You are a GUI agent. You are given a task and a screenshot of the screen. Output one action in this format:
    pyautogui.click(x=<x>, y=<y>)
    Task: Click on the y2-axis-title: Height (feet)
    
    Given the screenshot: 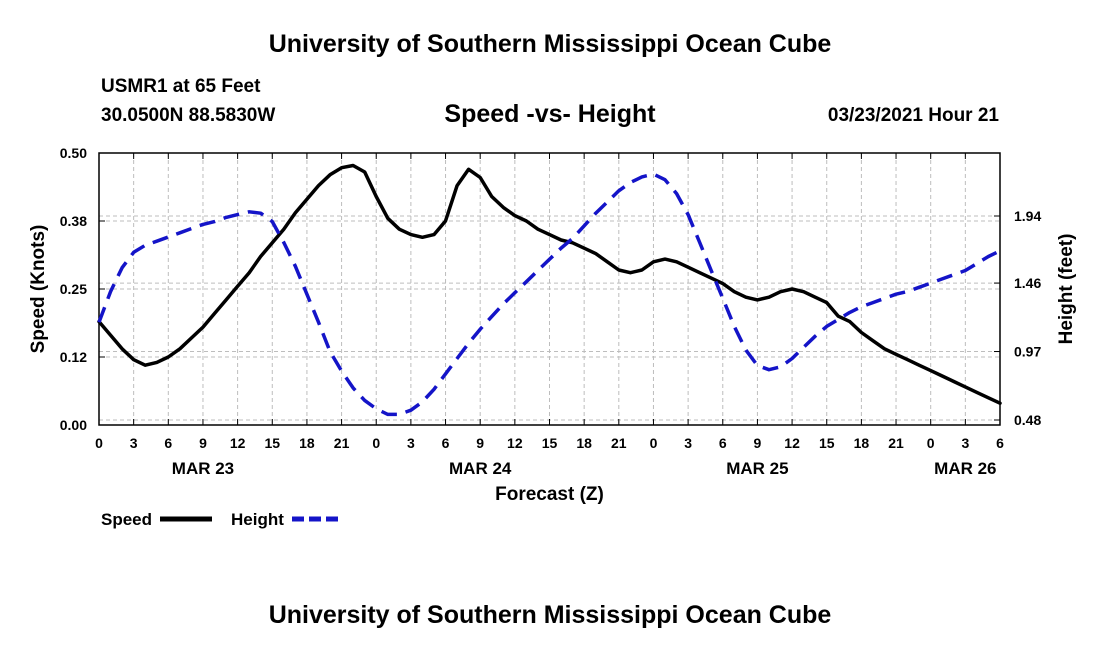 What is the action you would take?
    pyautogui.click(x=1066, y=289)
    